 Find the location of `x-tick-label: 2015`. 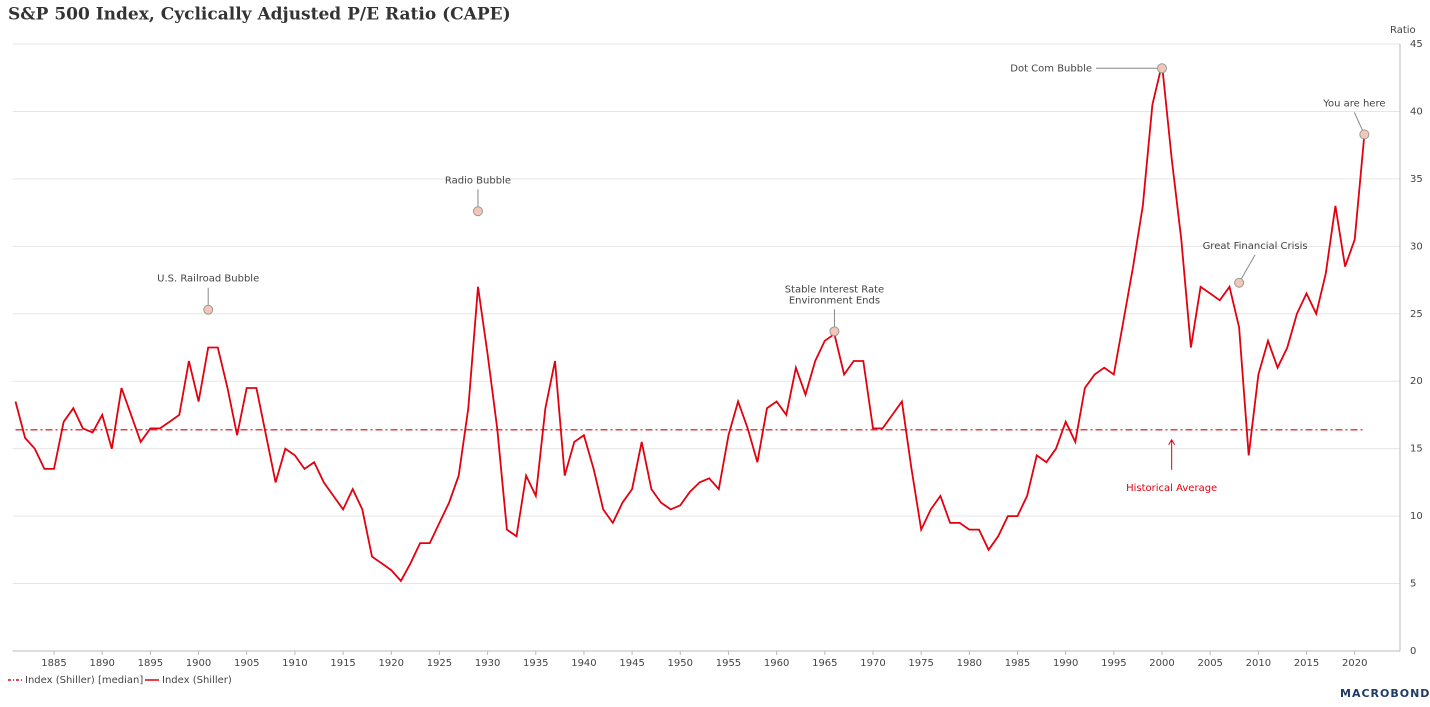

x-tick-label: 2015 is located at coordinates (1306, 663).